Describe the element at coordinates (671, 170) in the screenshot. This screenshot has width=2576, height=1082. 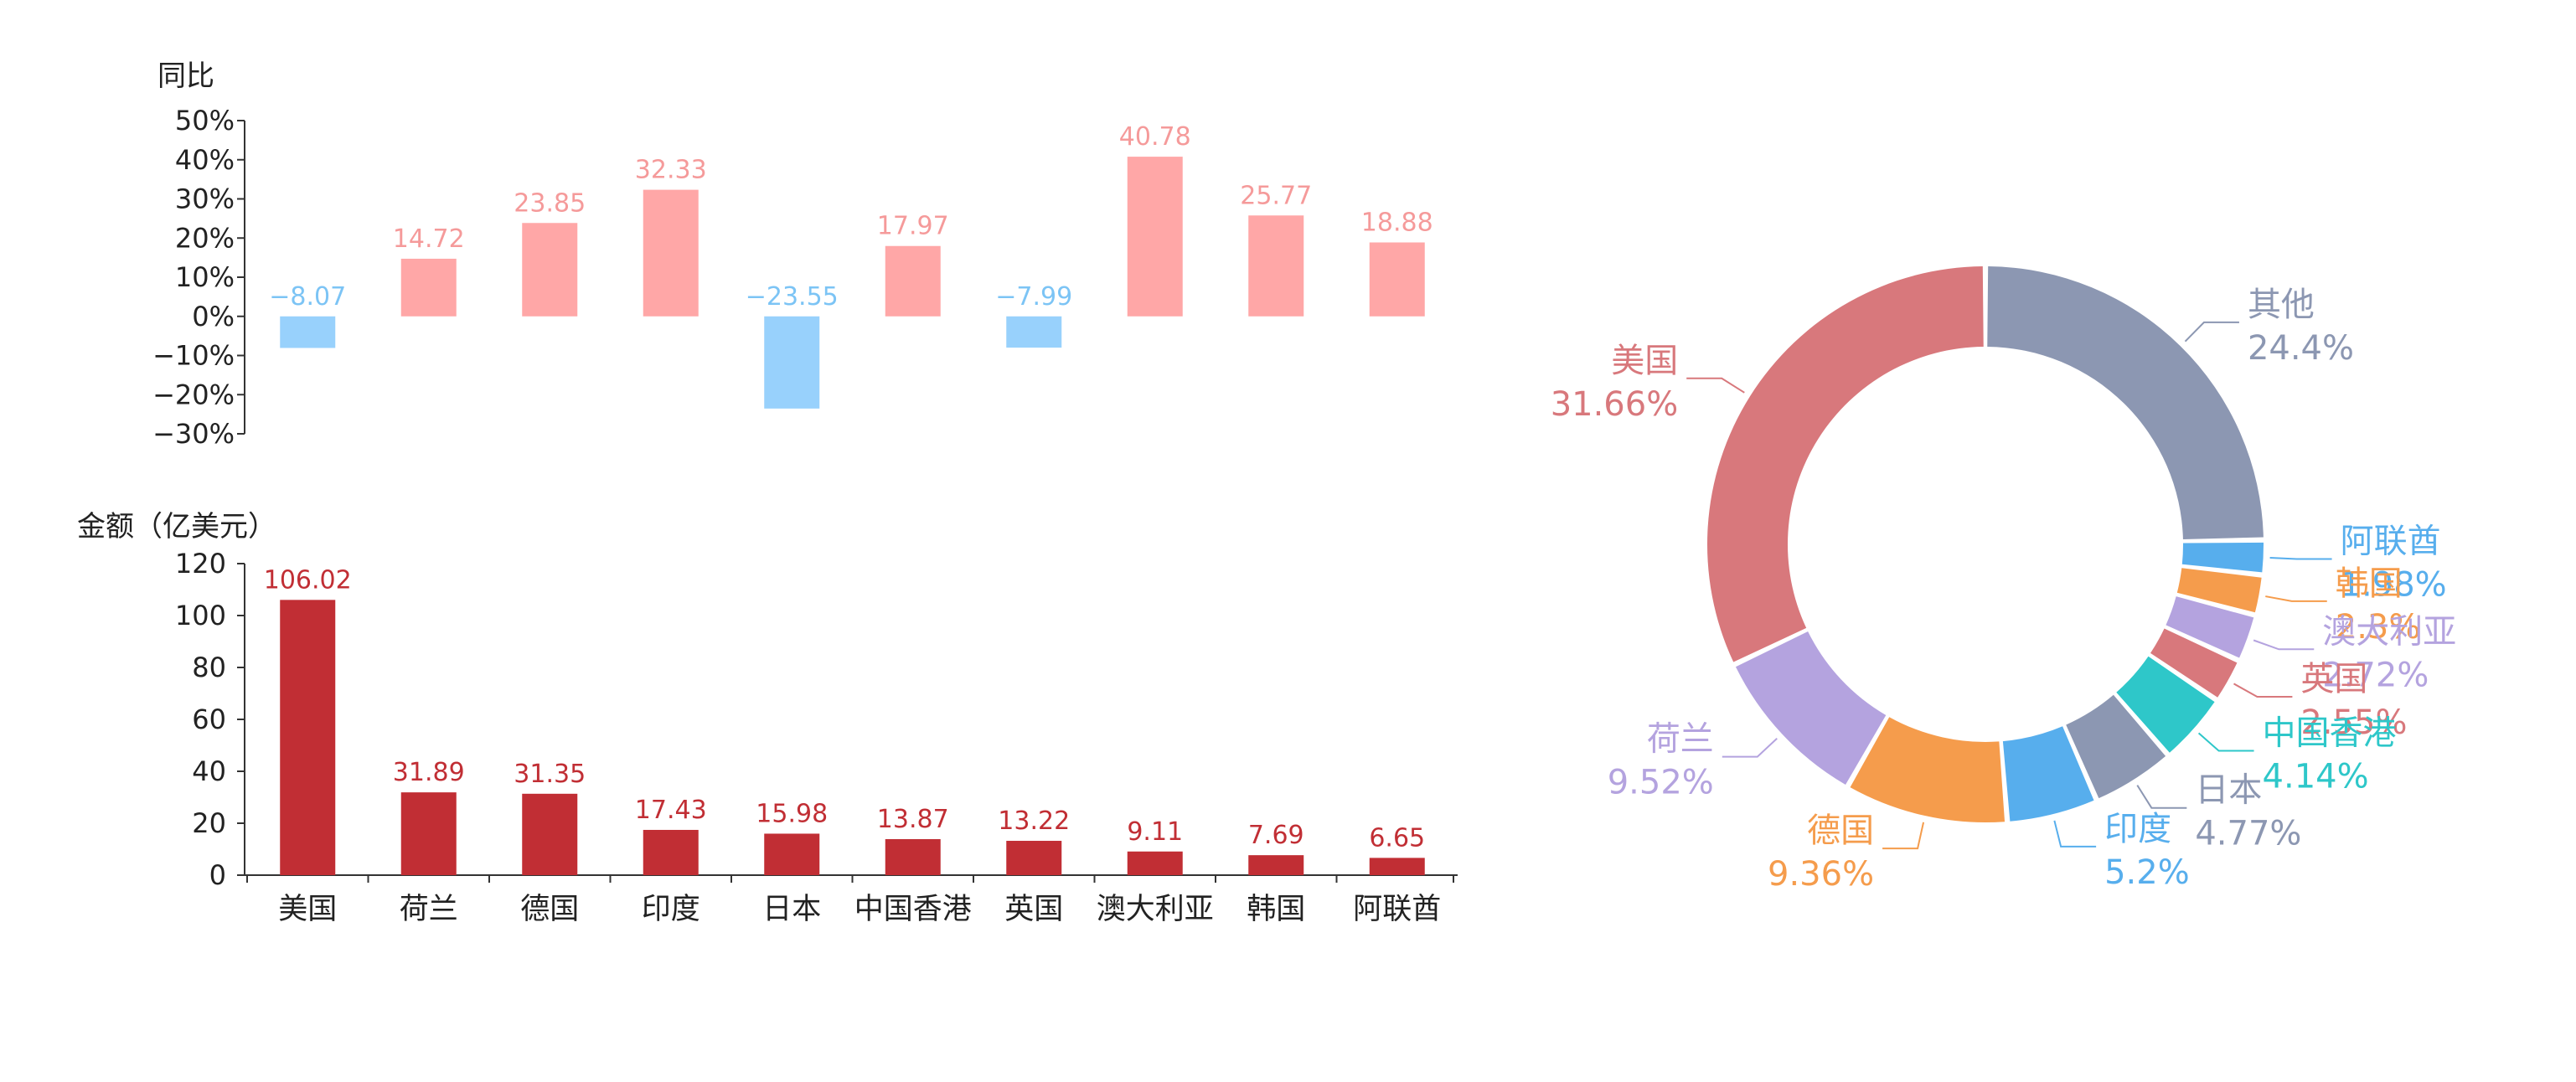
I see `yoy-value-label: 32.33` at that location.